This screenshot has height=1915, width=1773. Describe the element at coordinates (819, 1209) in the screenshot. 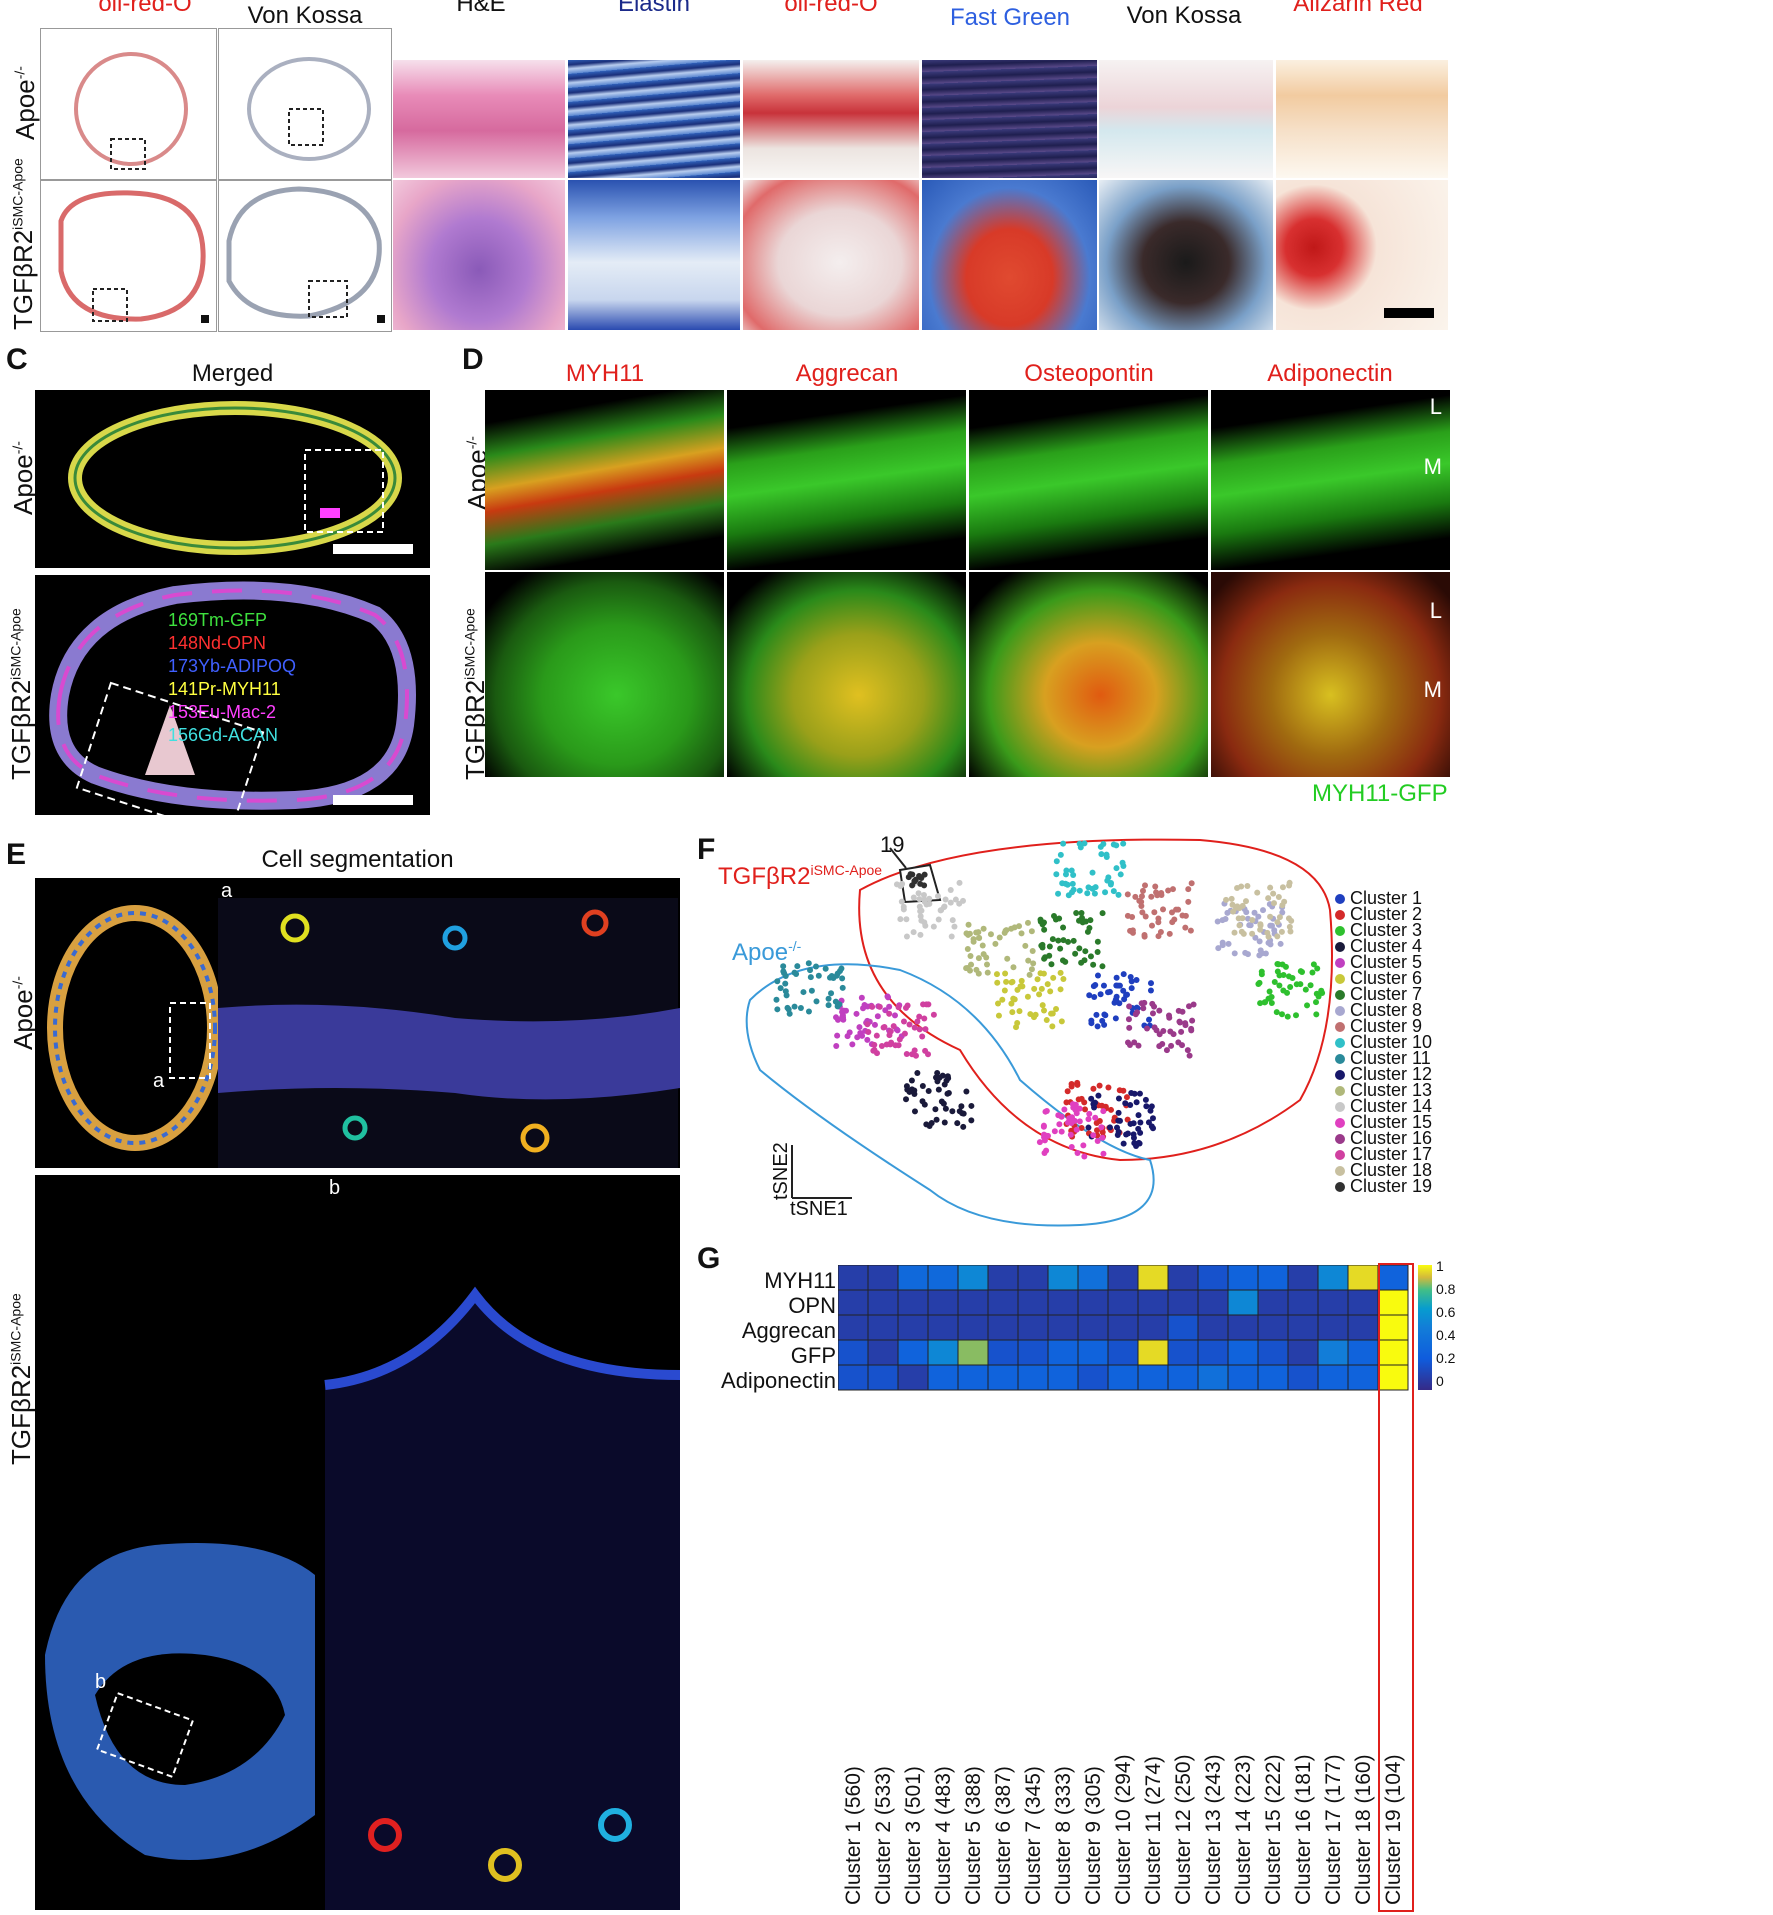

I see `panel-f-axis-x: tSNE1` at that location.